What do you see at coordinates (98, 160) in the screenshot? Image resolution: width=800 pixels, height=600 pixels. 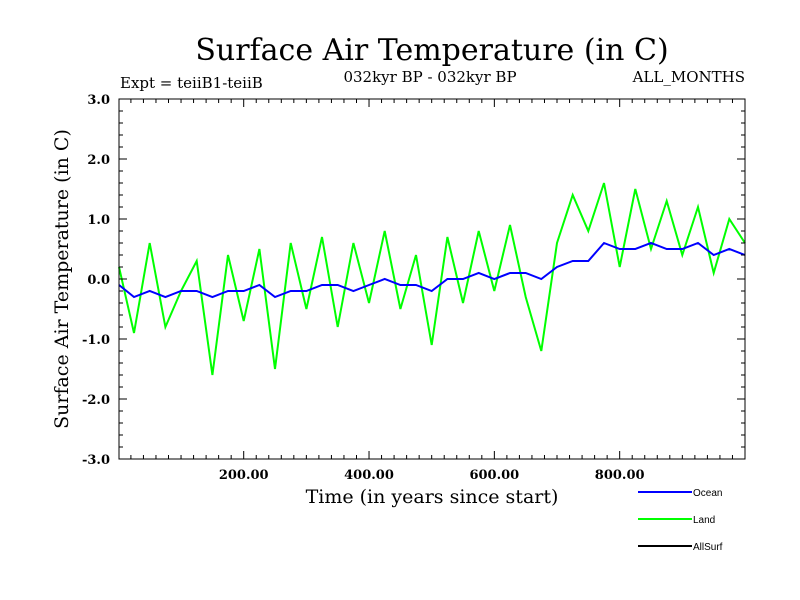 I see `y-tick-label: 2.0` at bounding box center [98, 160].